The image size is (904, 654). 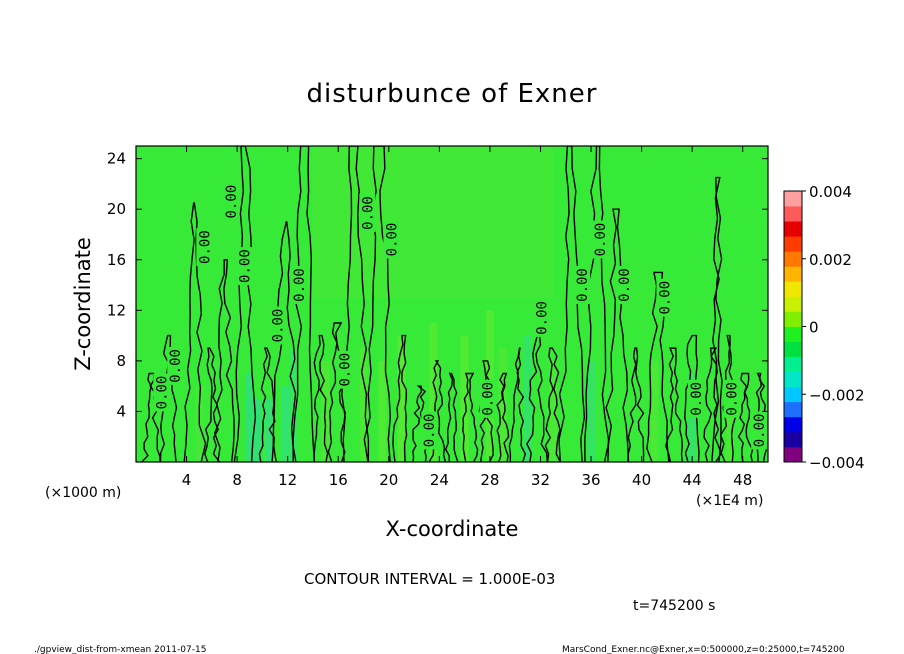 What do you see at coordinates (83, 304) in the screenshot?
I see `y-axis-label: Z-coordinate` at bounding box center [83, 304].